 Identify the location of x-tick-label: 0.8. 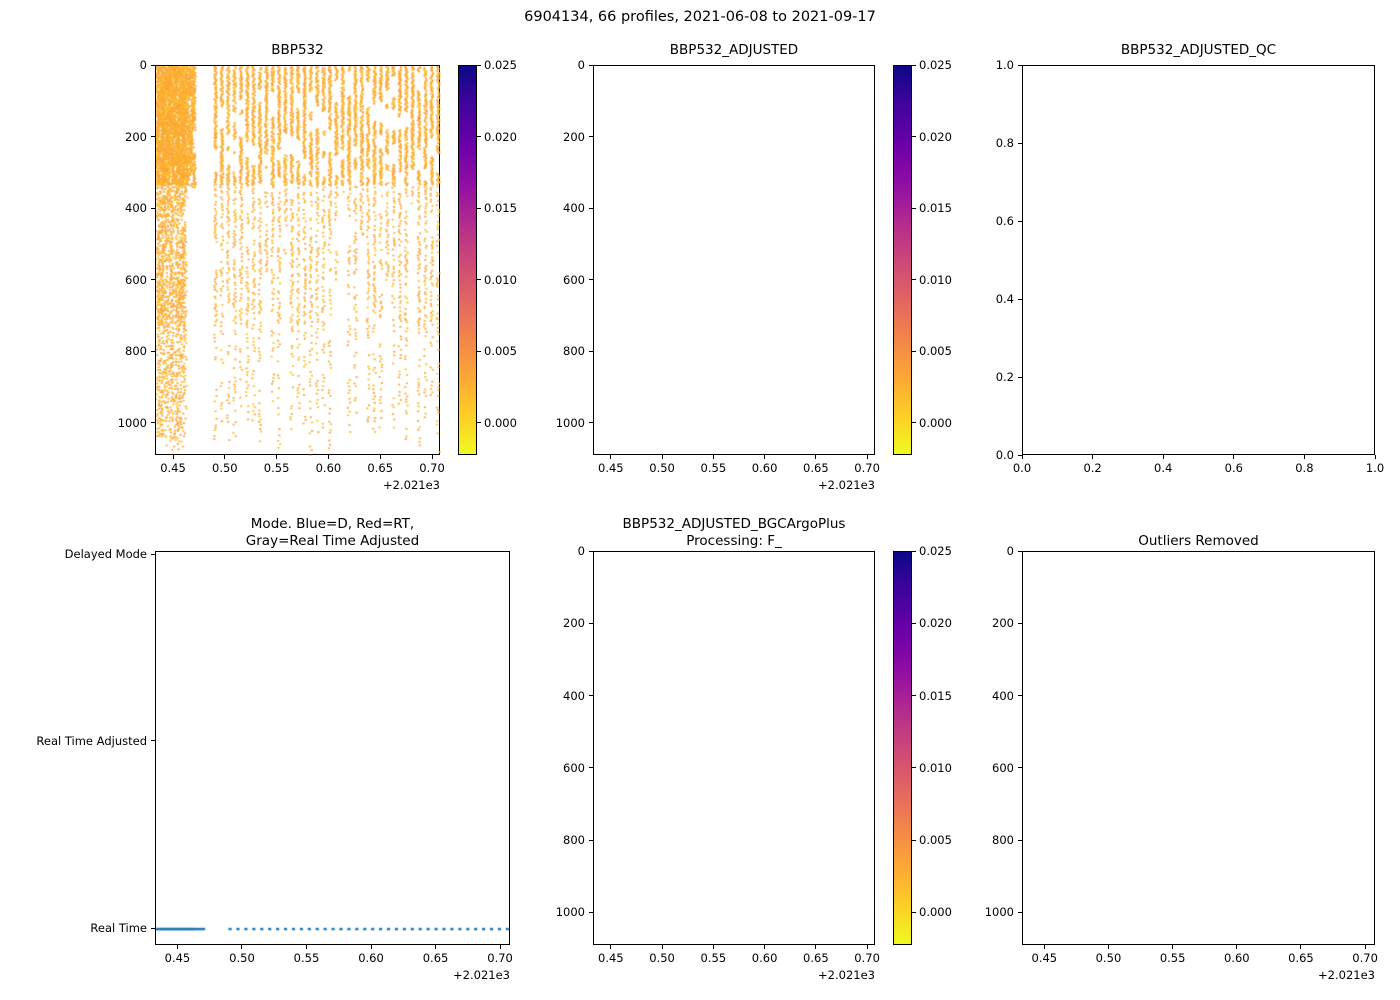
(1304, 468).